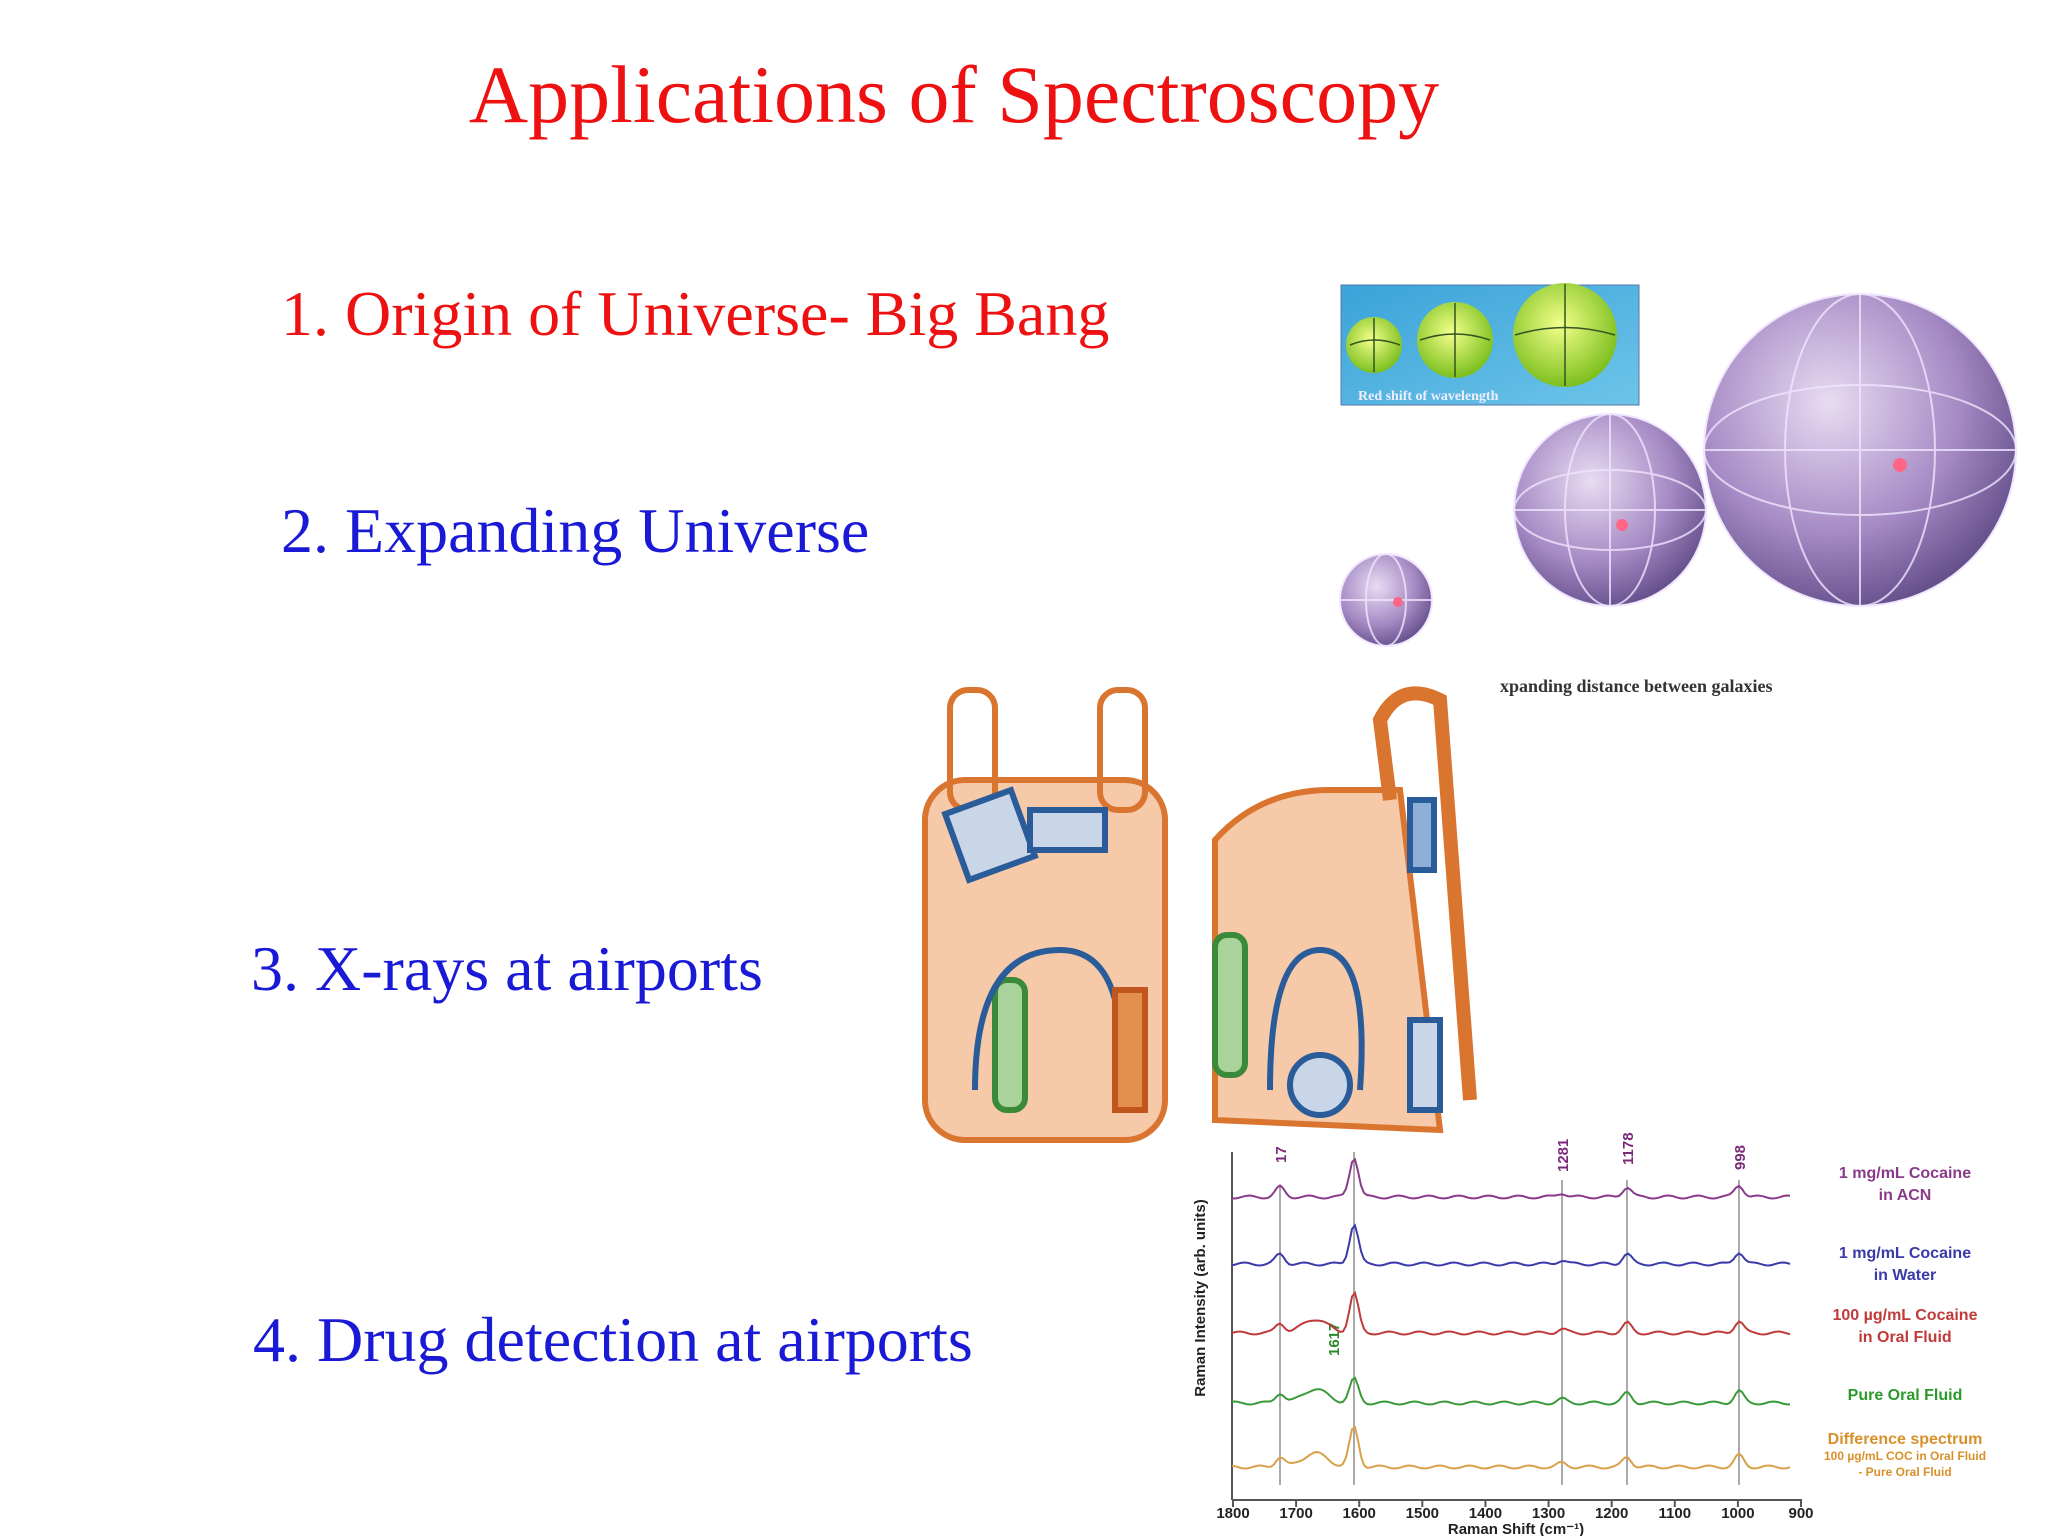  Describe the element at coordinates (1740, 1157) in the screenshot. I see `peak-label: 998` at that location.